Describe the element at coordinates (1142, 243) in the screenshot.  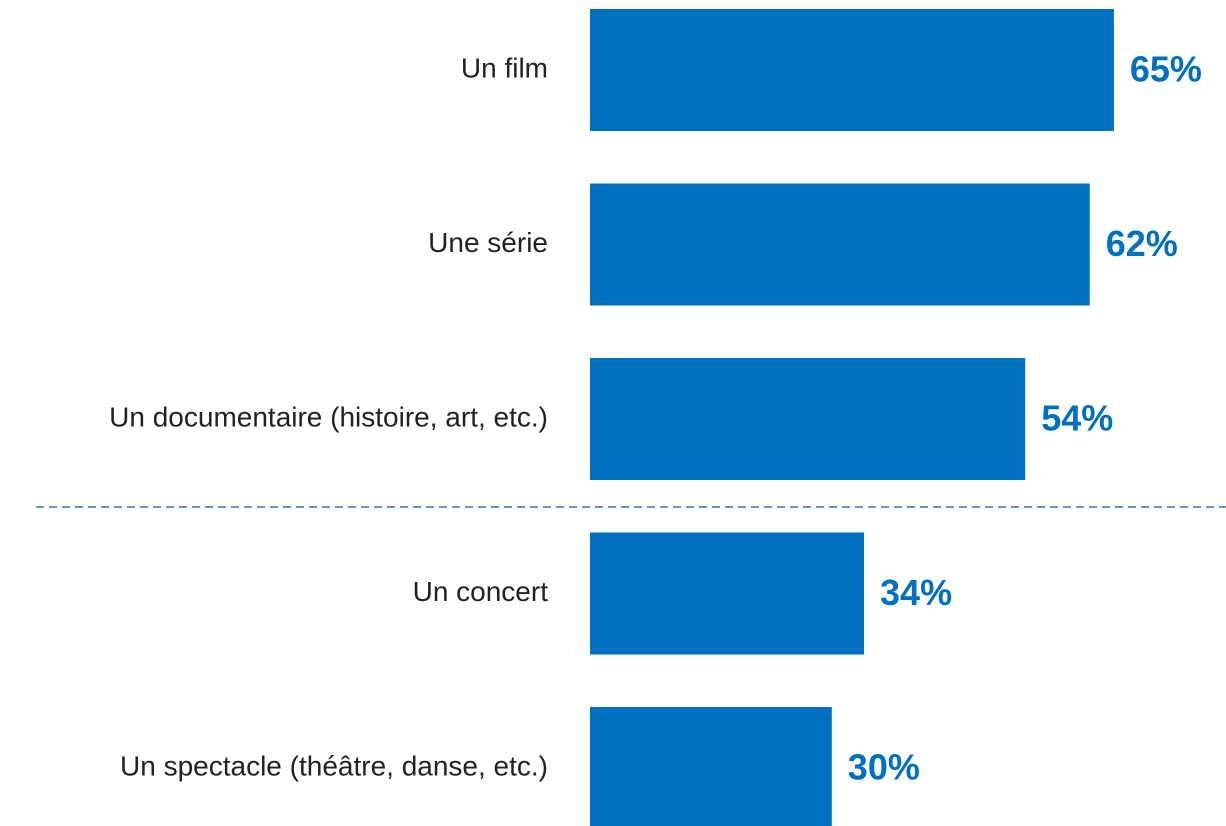
I see `value-label: 62%` at that location.